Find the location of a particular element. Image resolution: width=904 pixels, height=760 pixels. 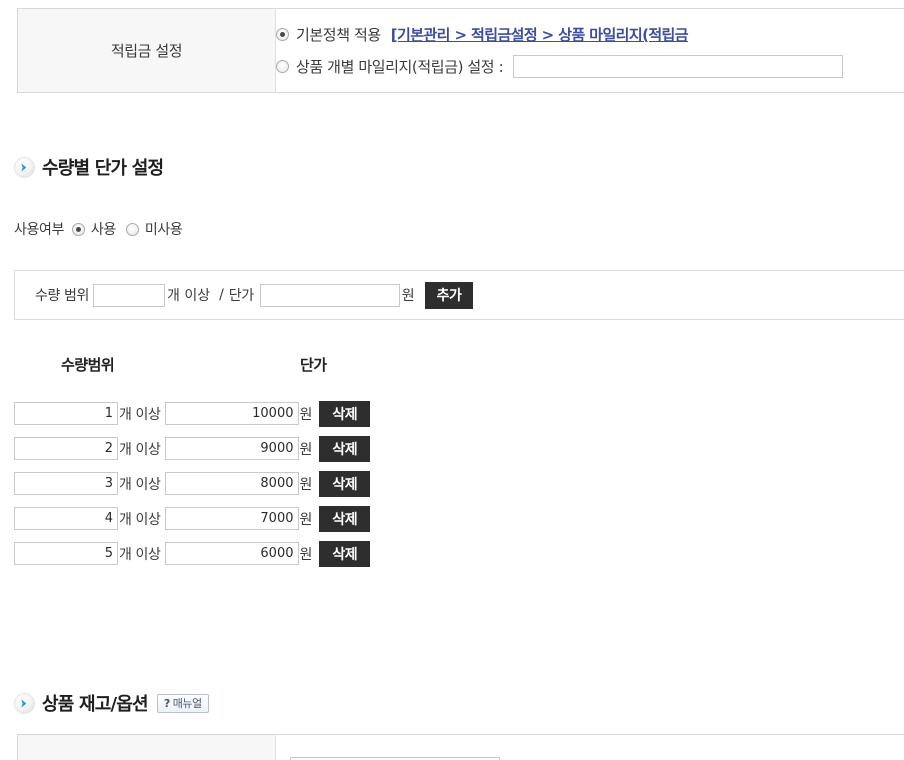

mileage-default-policy-label: 기본정책 적용 is located at coordinates (338, 35).